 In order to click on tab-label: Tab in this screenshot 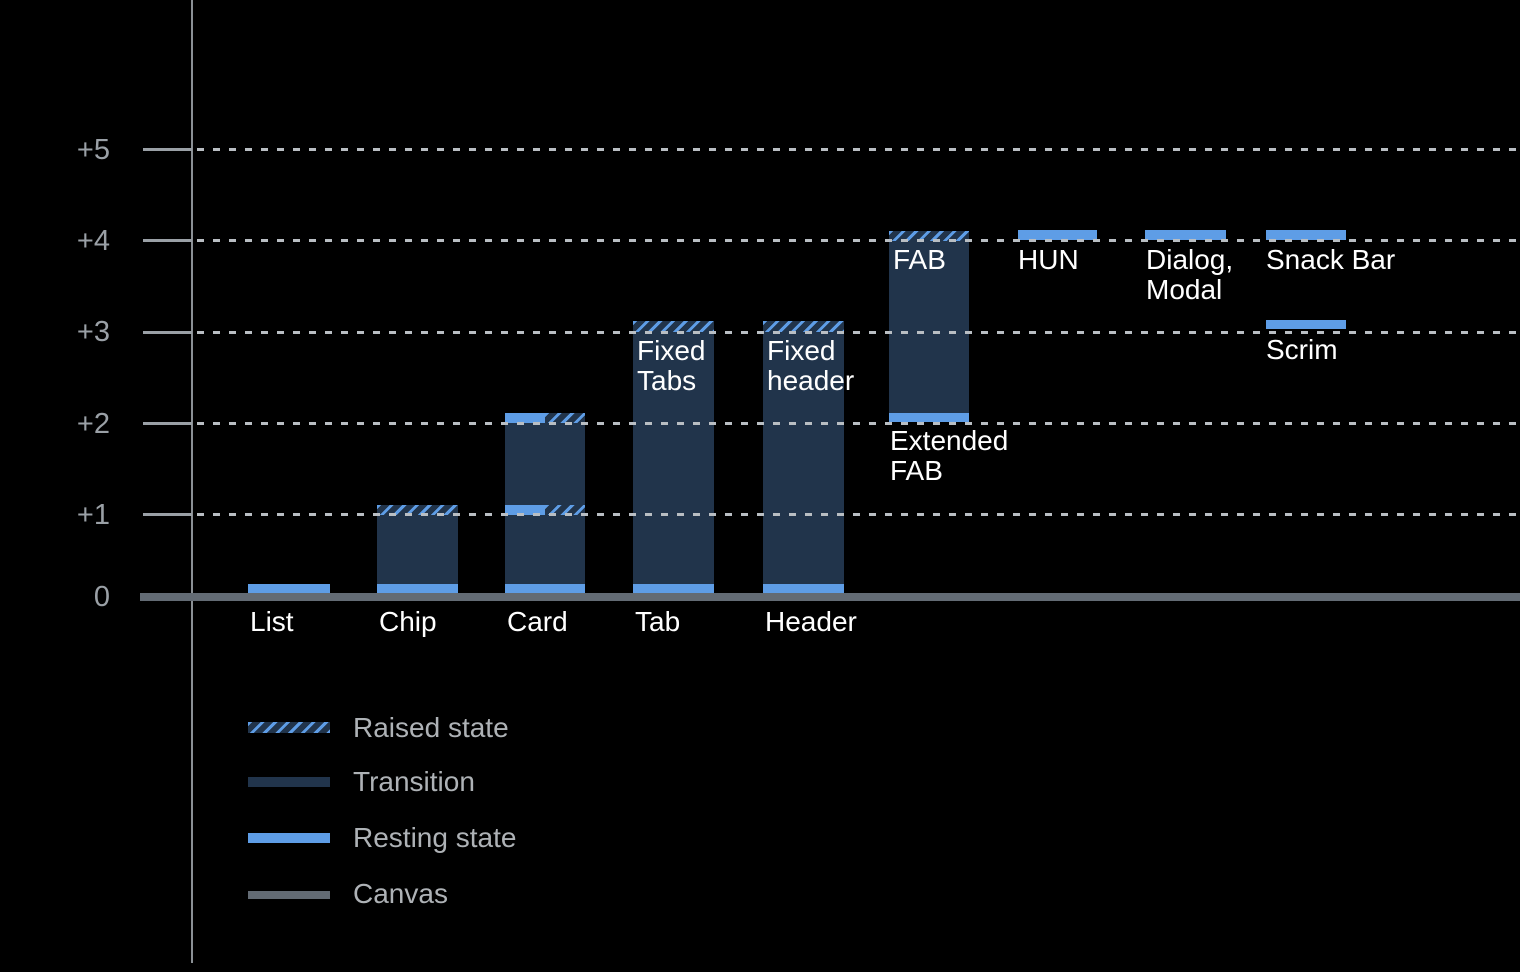, I will do `click(658, 621)`.